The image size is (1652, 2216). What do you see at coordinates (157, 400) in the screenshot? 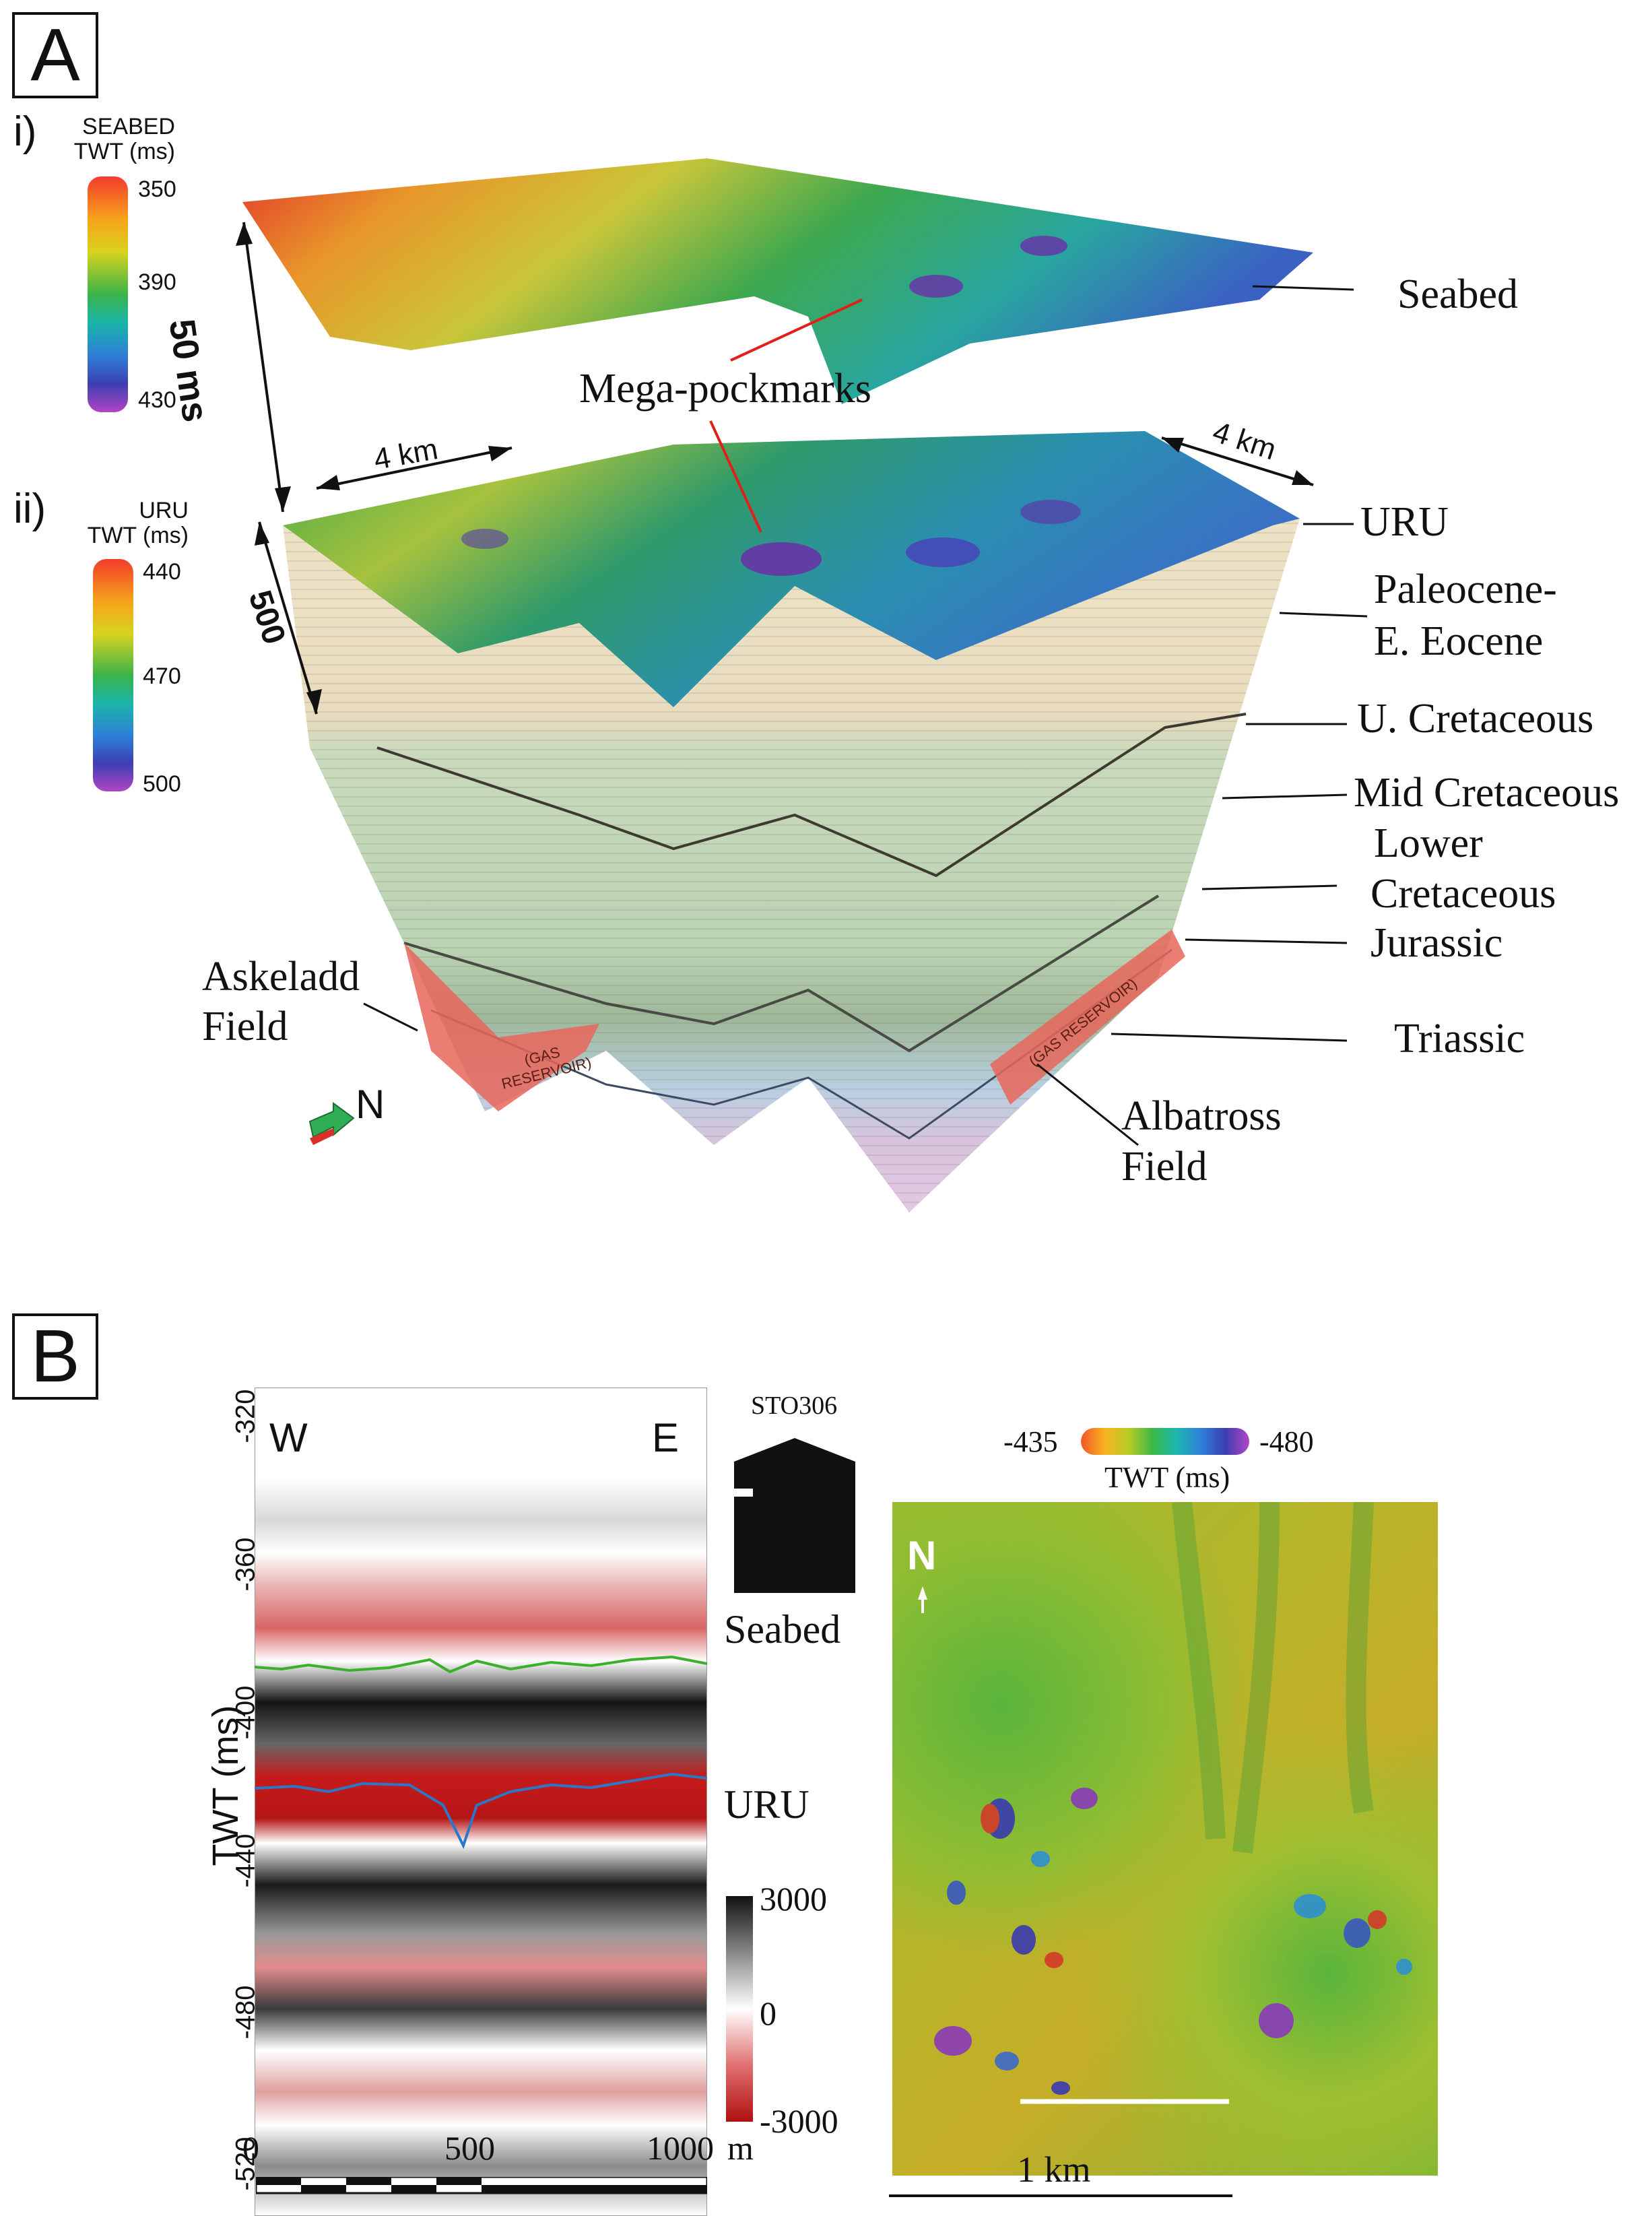
I see `seabed-tick-430: 430` at bounding box center [157, 400].